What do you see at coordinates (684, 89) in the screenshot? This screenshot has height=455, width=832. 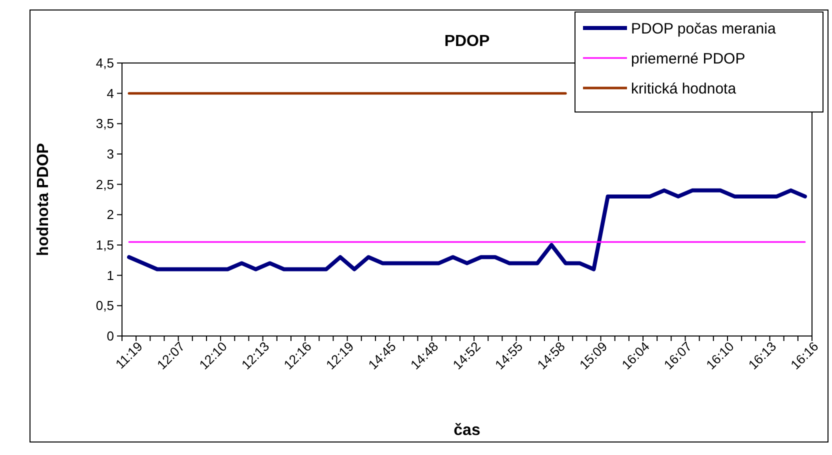 I see `legend-label: kritická hodnota` at bounding box center [684, 89].